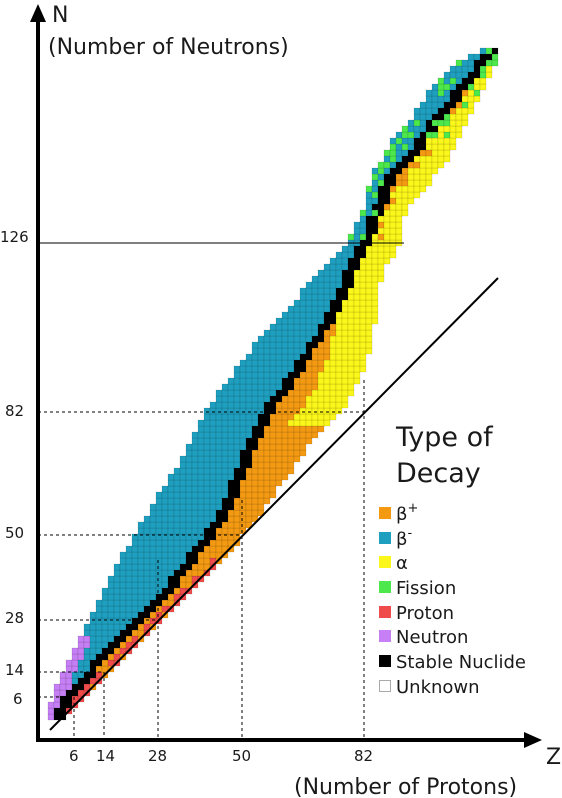  I want to click on y-axis-arrowhead, so click(38, 13).